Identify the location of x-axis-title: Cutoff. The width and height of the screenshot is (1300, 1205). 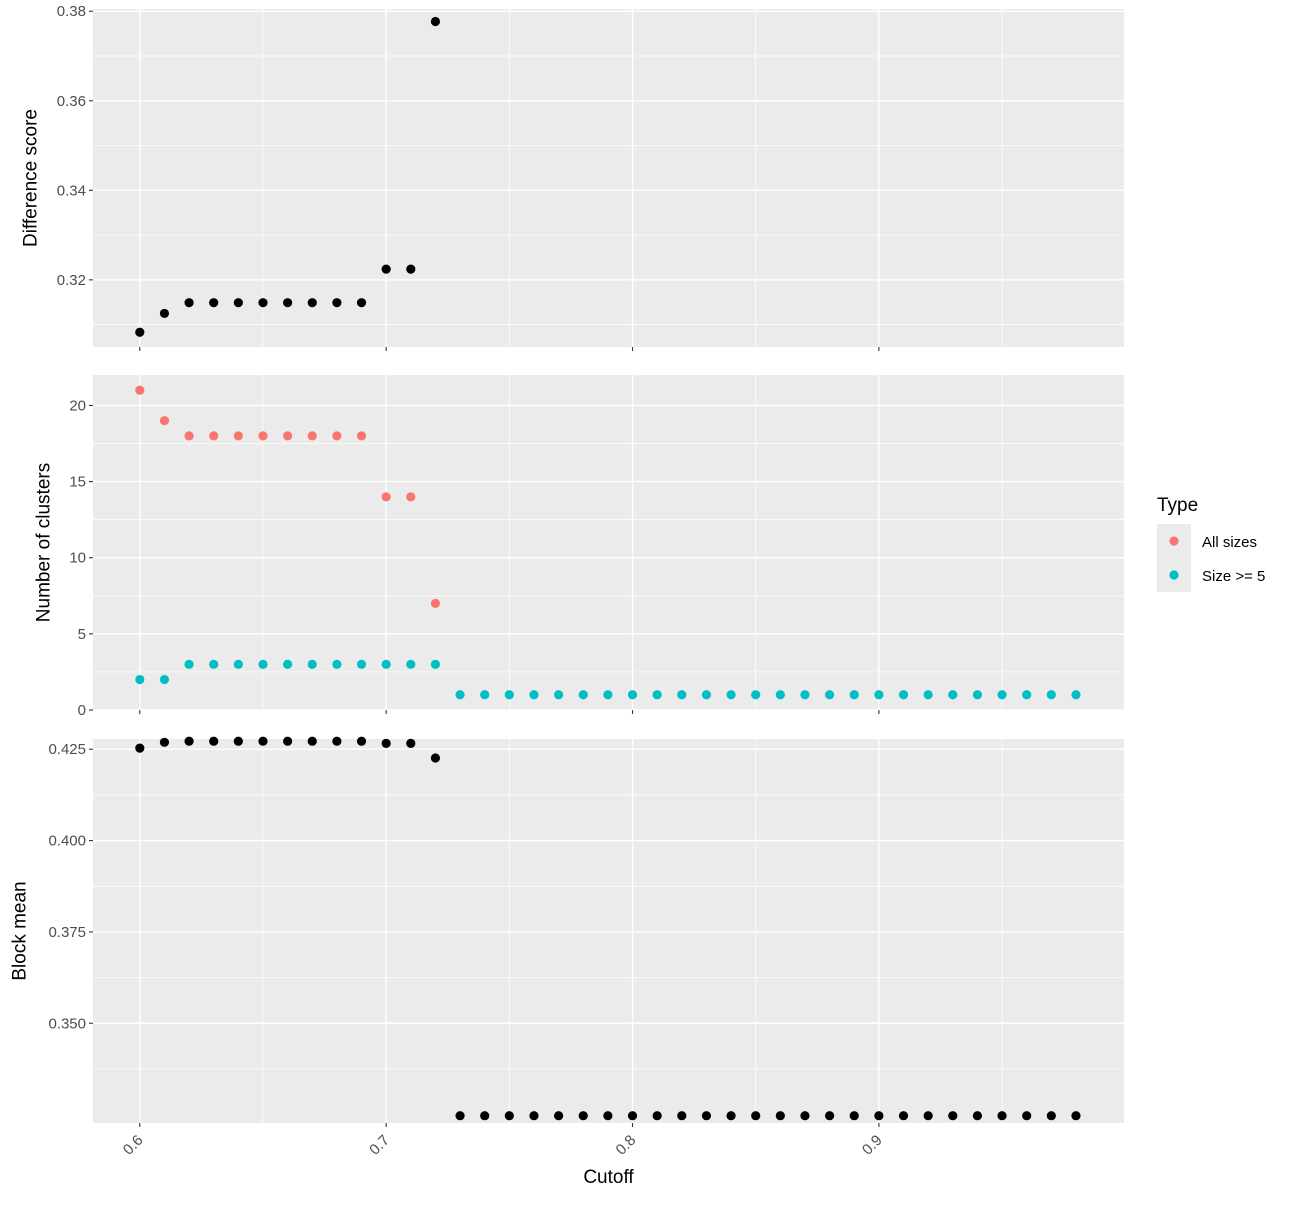
(608, 1177).